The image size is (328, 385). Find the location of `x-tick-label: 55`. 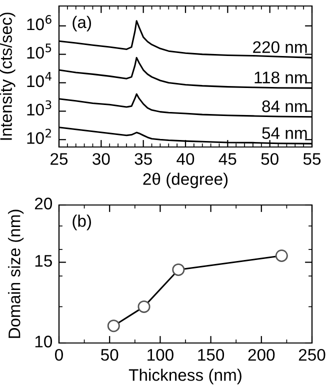

x-tick-label: 55 is located at coordinates (312, 159).